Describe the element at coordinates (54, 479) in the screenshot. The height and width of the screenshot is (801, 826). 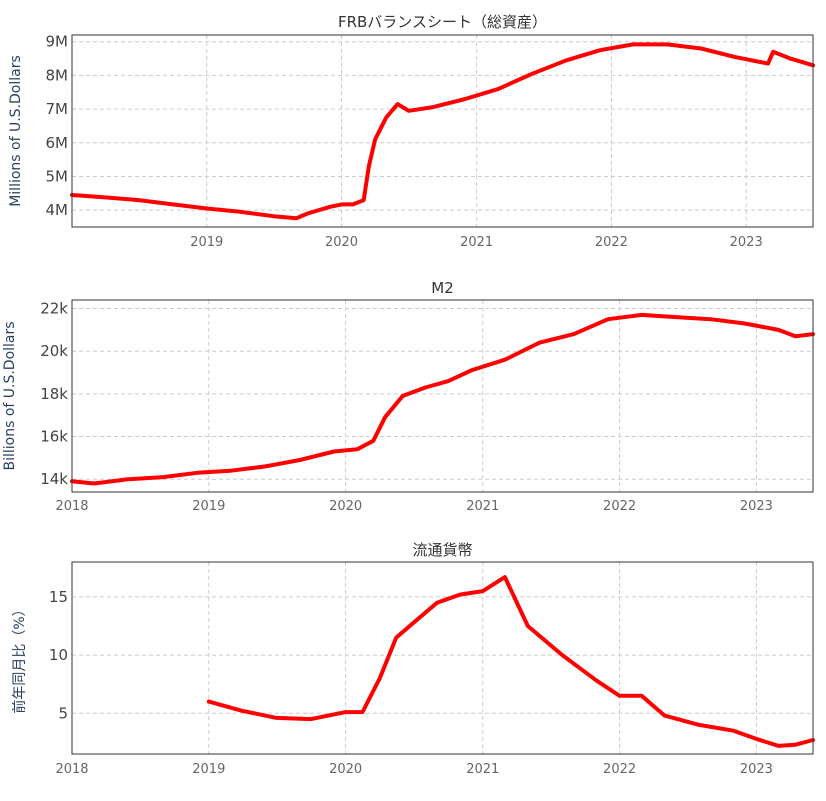
I see `y-tick-label: 14k` at that location.